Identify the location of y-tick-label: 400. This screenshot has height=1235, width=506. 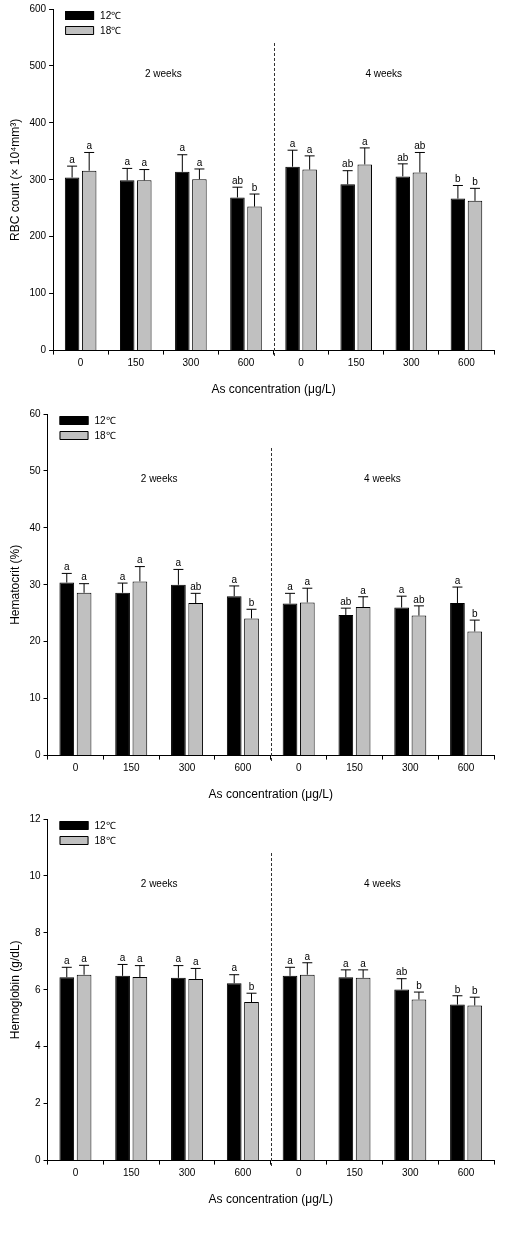
(38, 122).